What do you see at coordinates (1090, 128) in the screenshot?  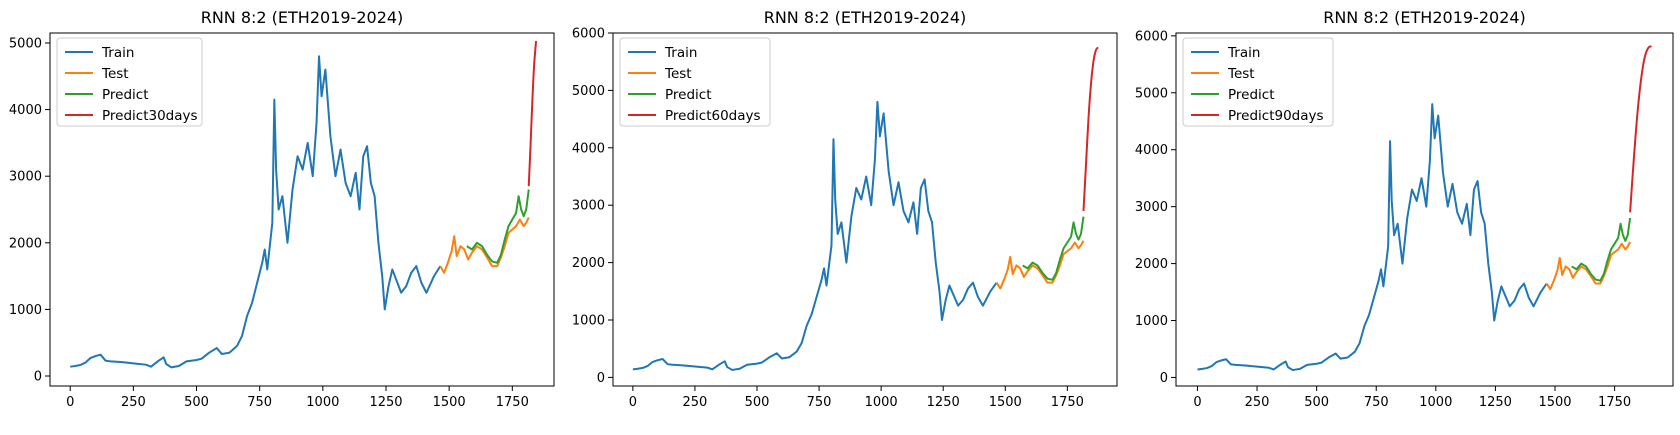 I see `series-line-predict60days` at bounding box center [1090, 128].